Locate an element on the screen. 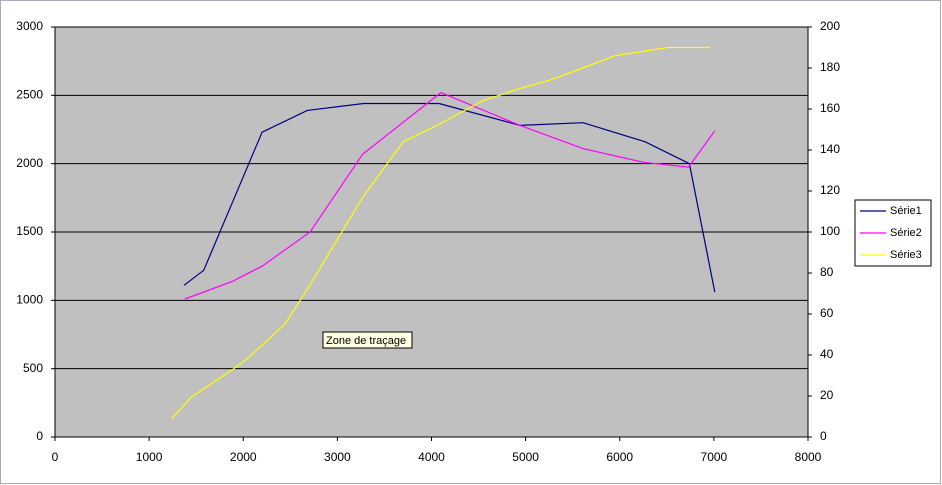  x-tick-label: 2000 is located at coordinates (243, 457).